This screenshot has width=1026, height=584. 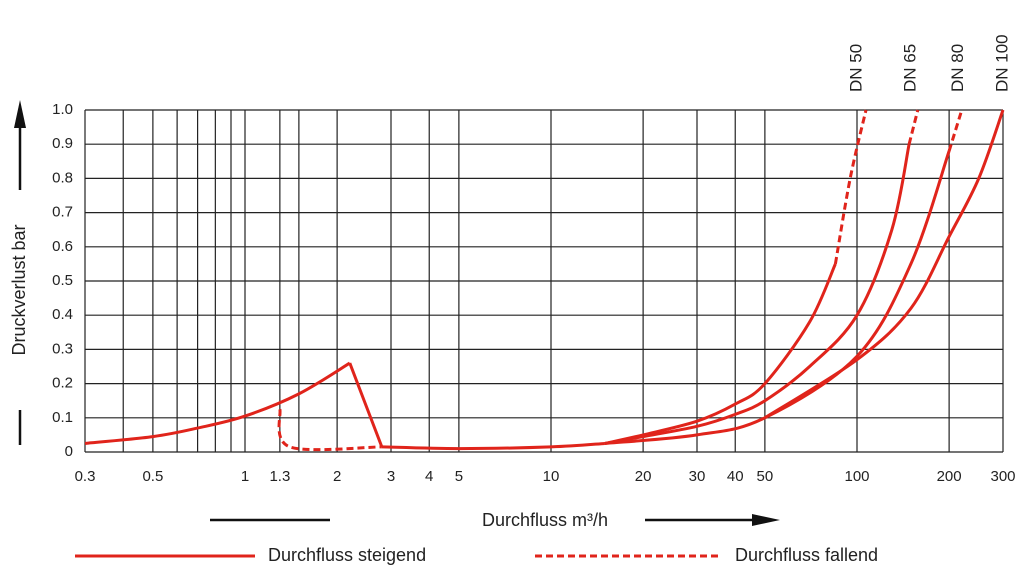 What do you see at coordinates (765, 476) in the screenshot?
I see `x-tick-label: 50` at bounding box center [765, 476].